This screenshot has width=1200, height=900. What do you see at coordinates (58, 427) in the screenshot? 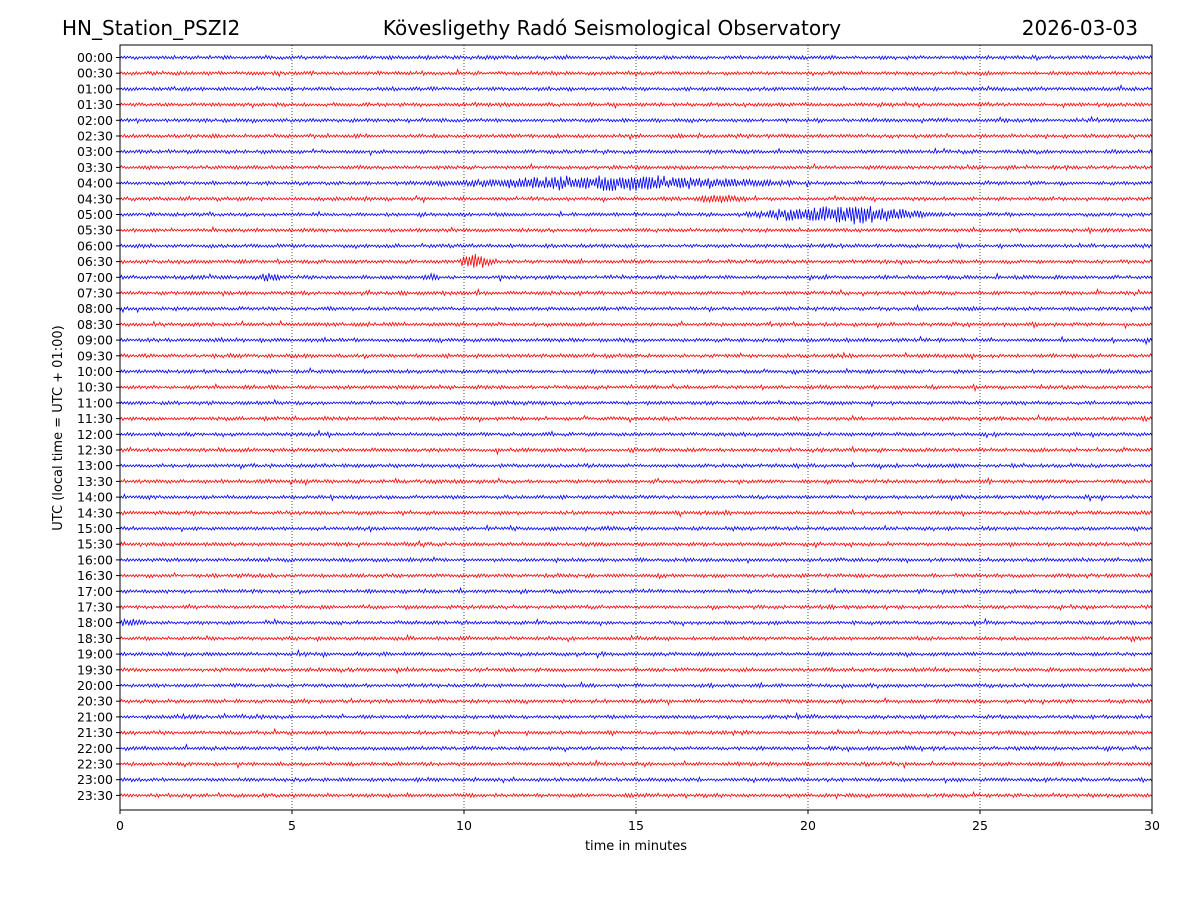
I see `y-axis-label: UTC (local time = UTC + 01:00)` at bounding box center [58, 427].